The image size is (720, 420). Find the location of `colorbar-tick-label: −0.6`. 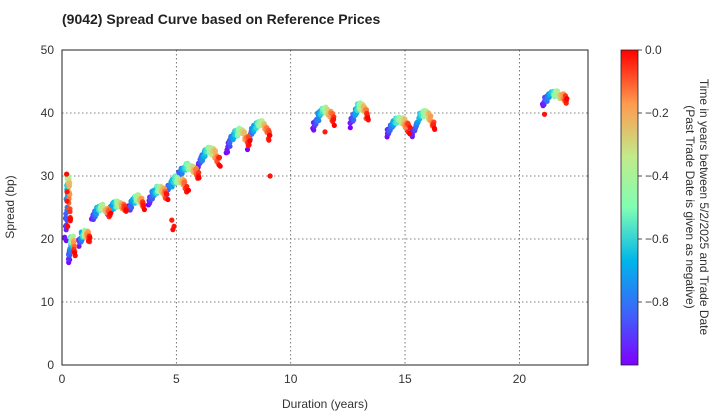

colorbar-tick-label: −0.6 is located at coordinates (657, 239).